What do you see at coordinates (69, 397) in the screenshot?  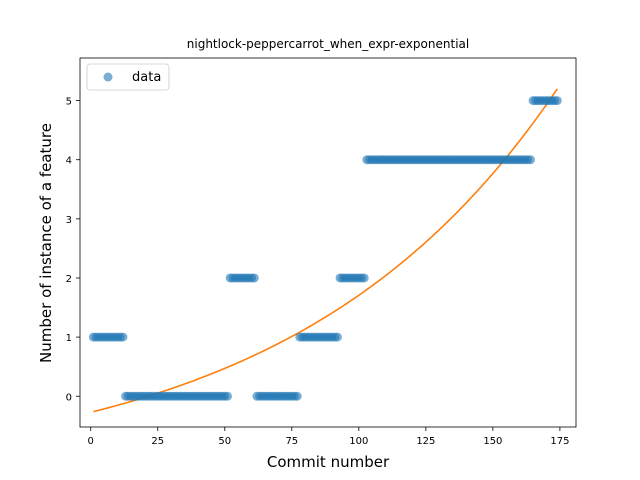 I see `y-tick-label: 0` at bounding box center [69, 397].